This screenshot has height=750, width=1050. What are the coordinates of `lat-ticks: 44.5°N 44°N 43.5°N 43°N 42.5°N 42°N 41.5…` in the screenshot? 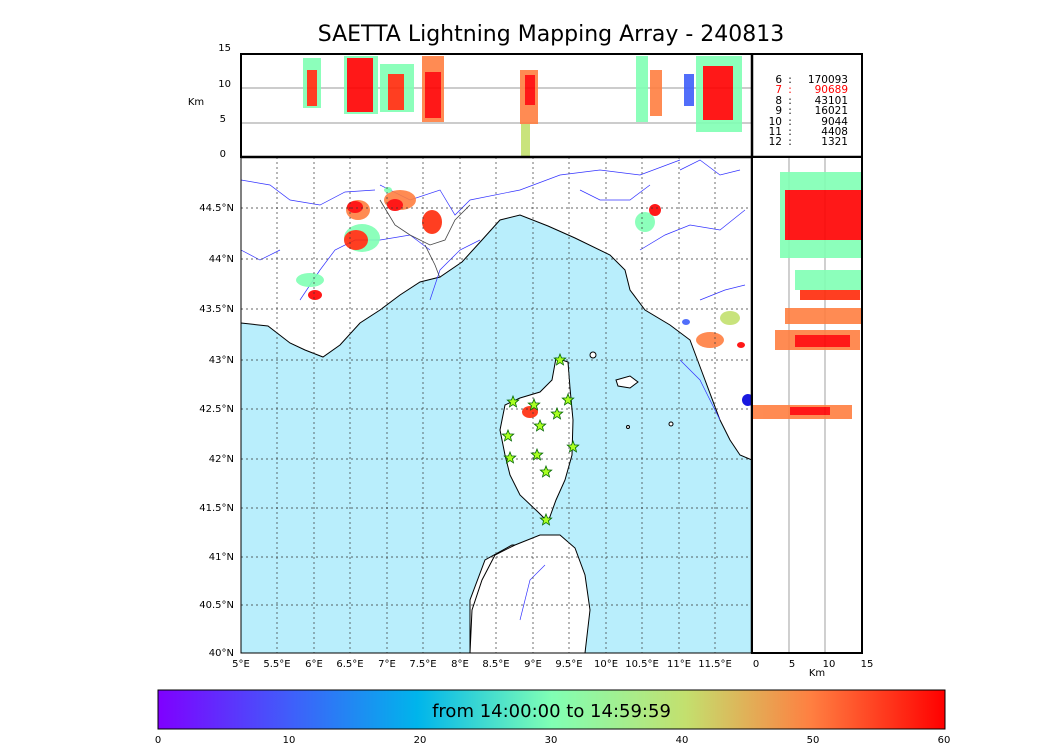 It's located at (216, 431).